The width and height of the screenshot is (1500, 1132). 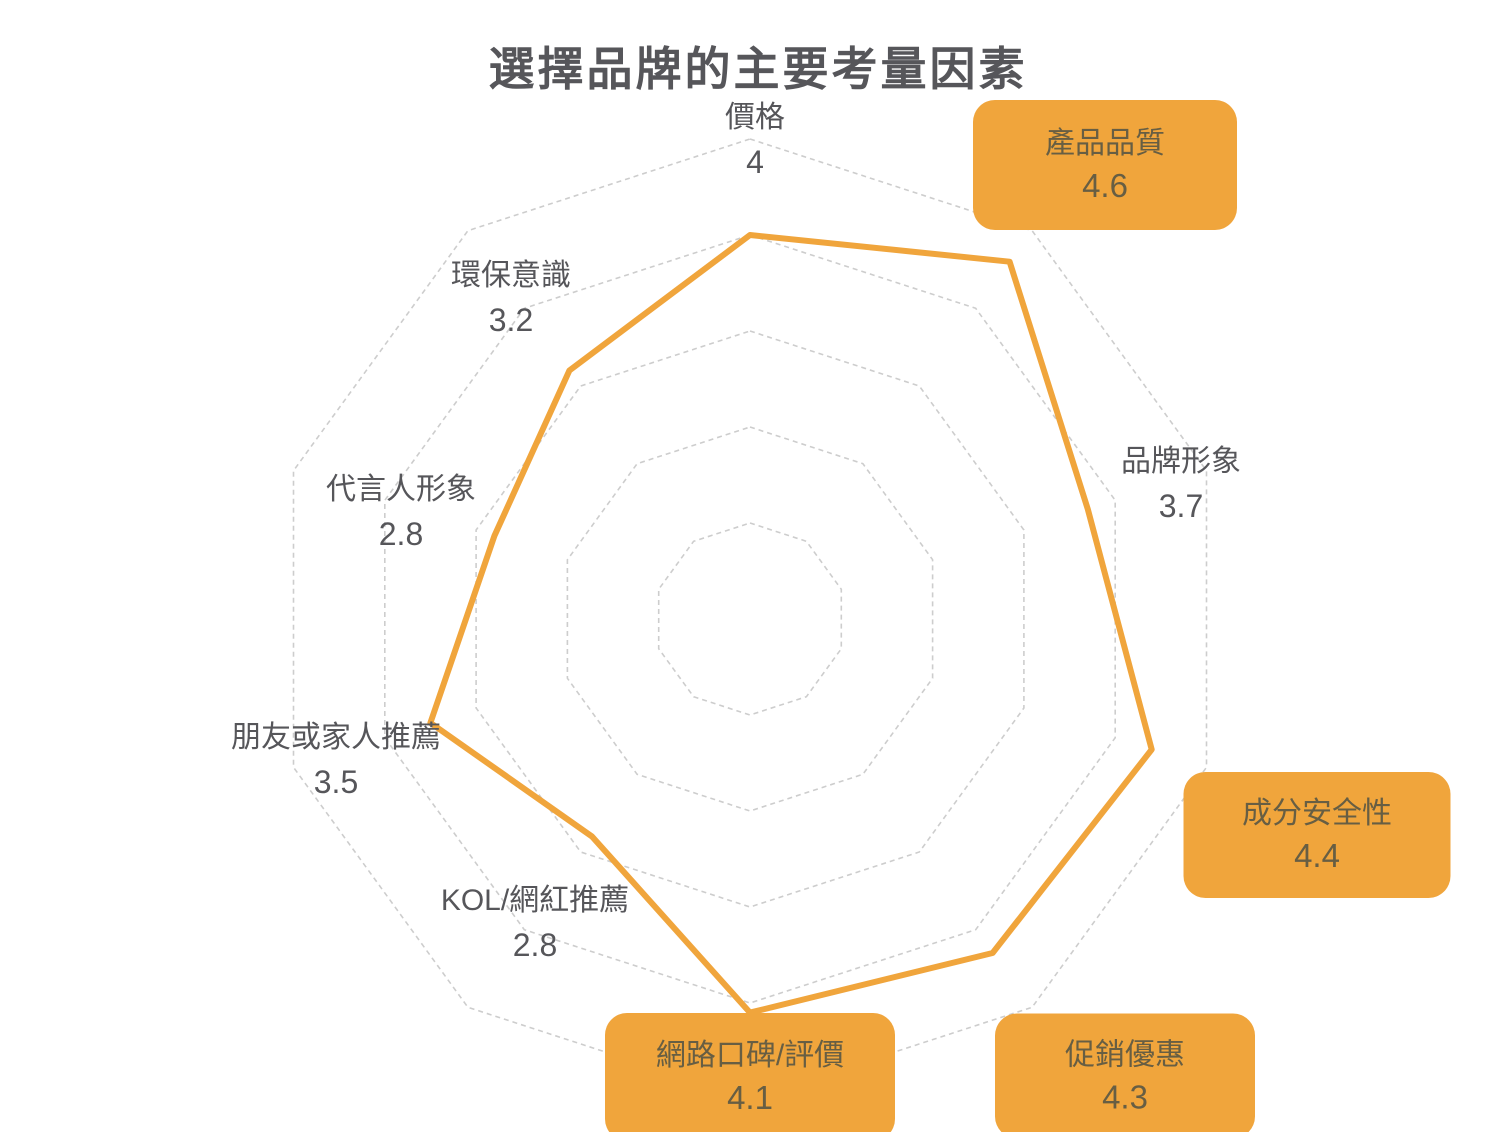 I want to click on axis-label-2: 品牌形象 3.7, so click(x=1181, y=484).